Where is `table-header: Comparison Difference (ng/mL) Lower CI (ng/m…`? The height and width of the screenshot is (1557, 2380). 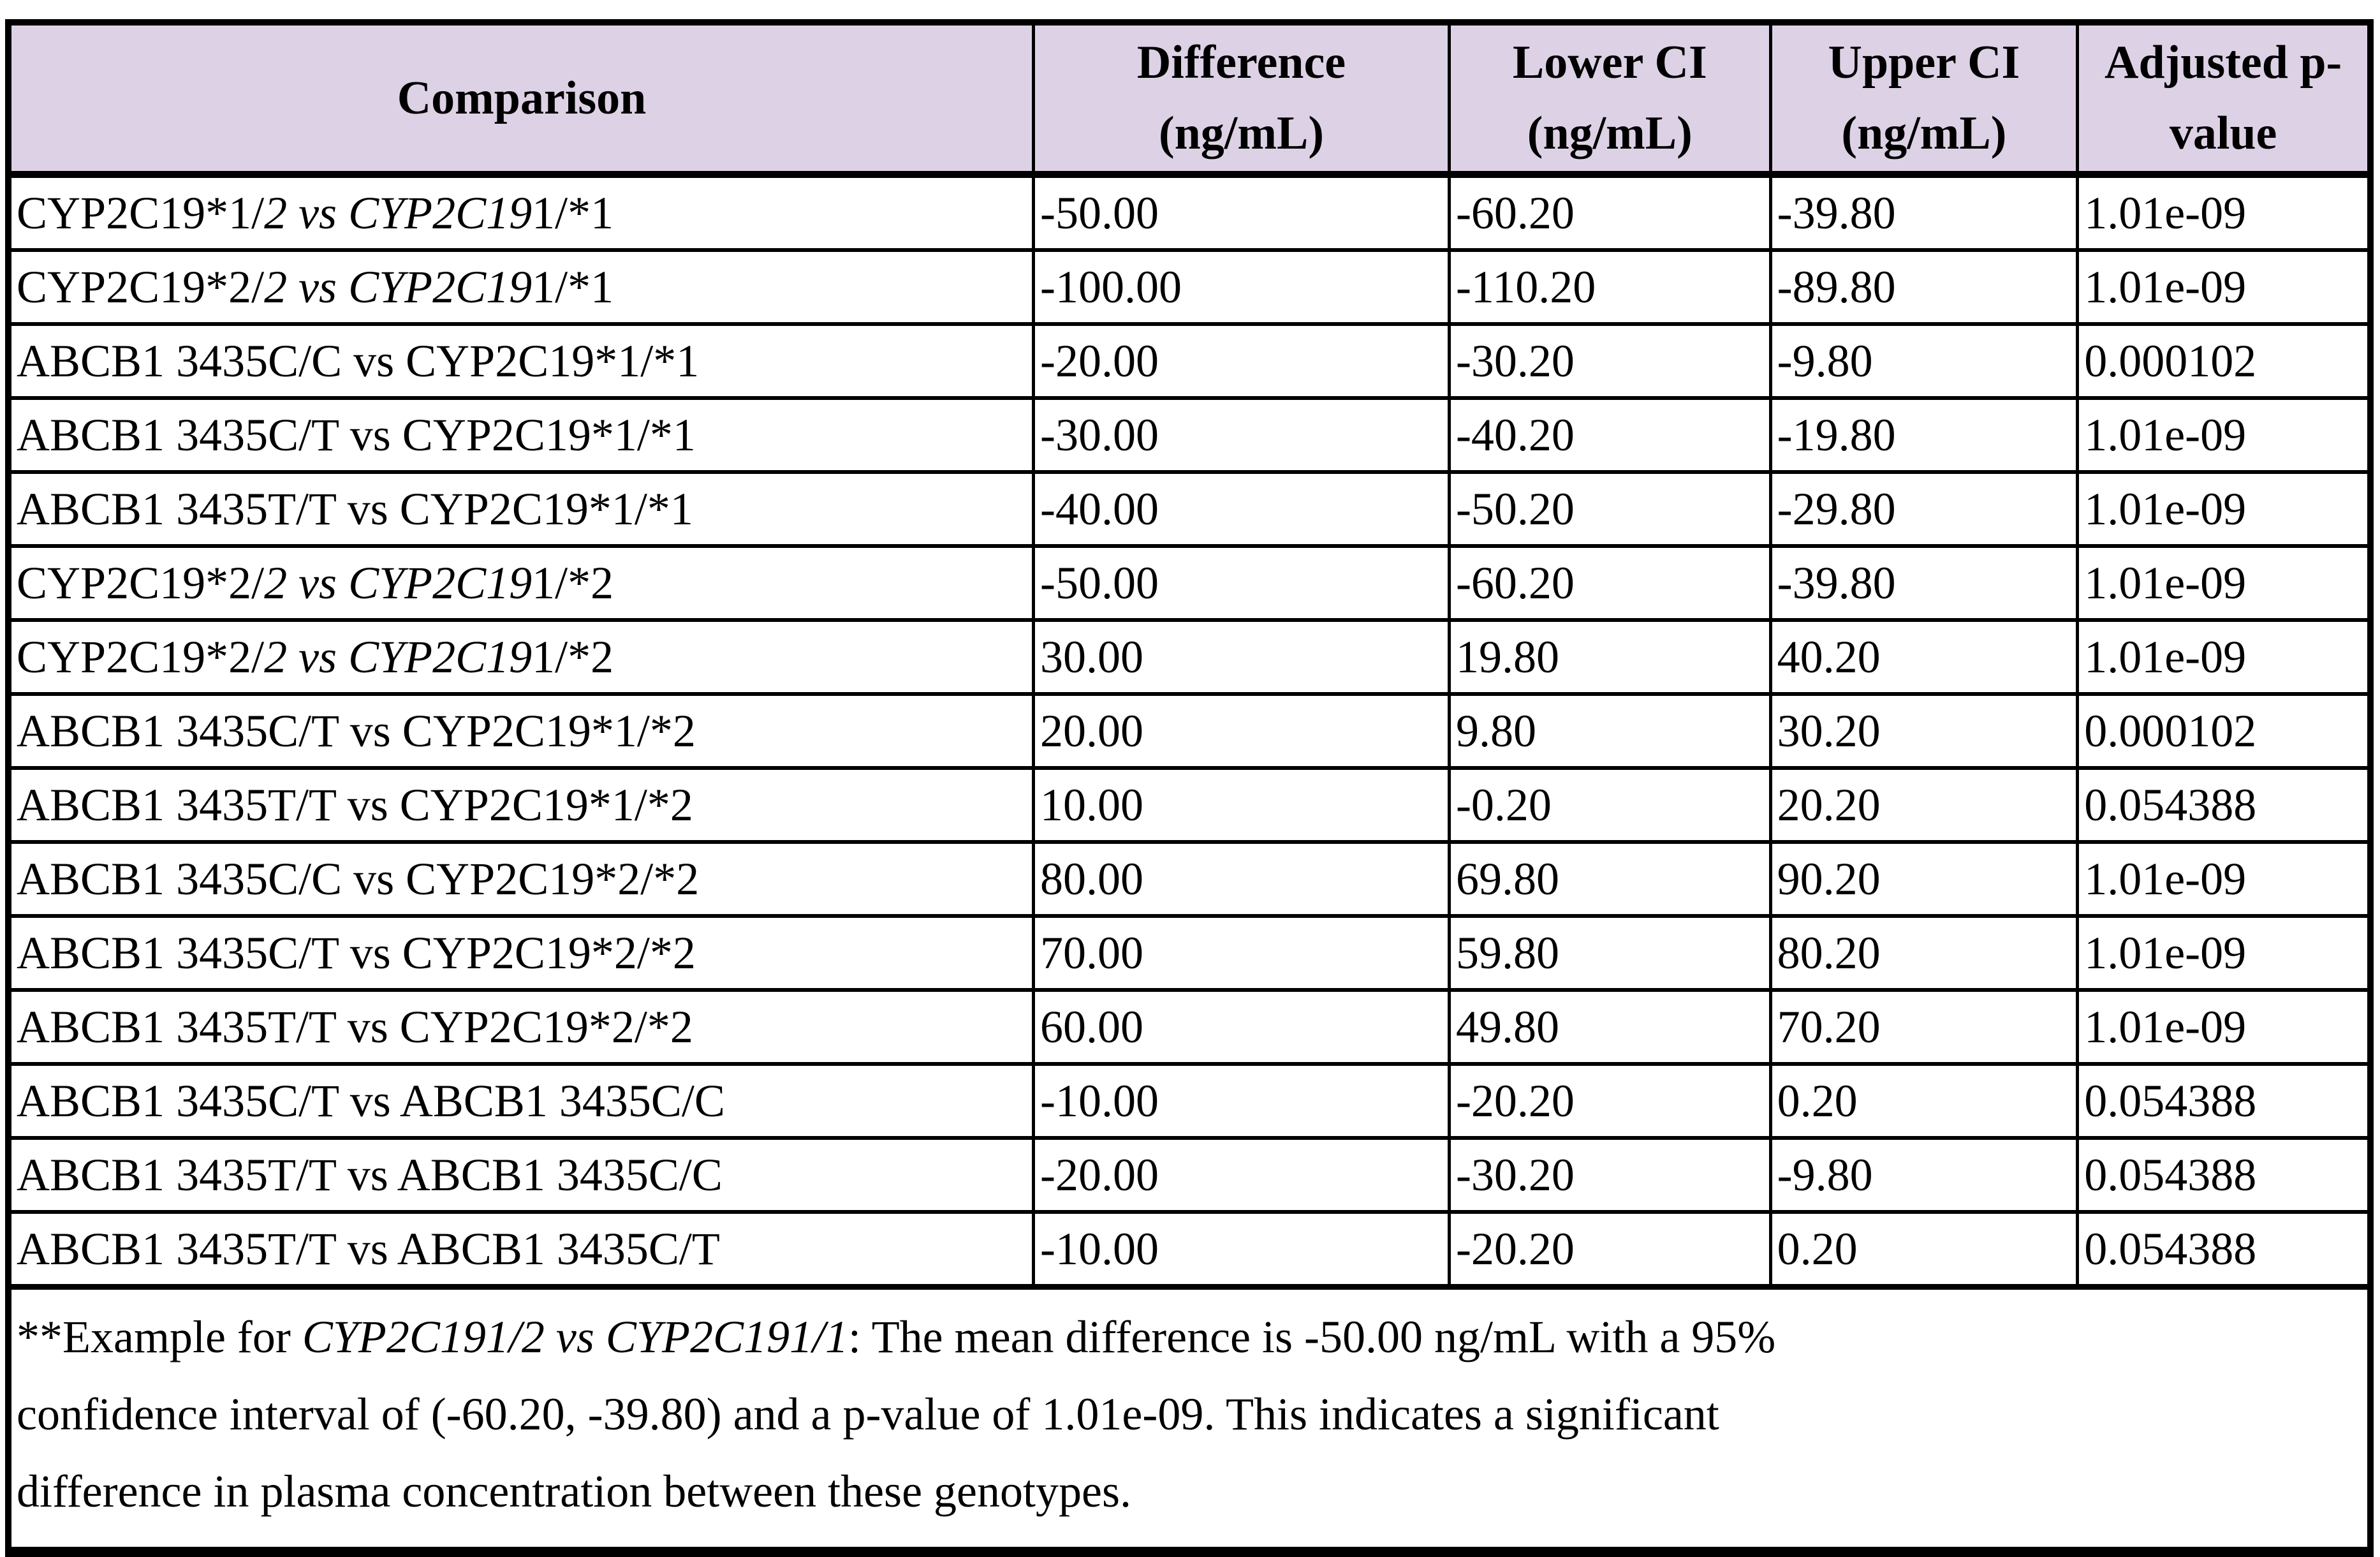
table-header: Comparison Difference (ng/mL) Lower CI (ng/m… is located at coordinates (1189, 100).